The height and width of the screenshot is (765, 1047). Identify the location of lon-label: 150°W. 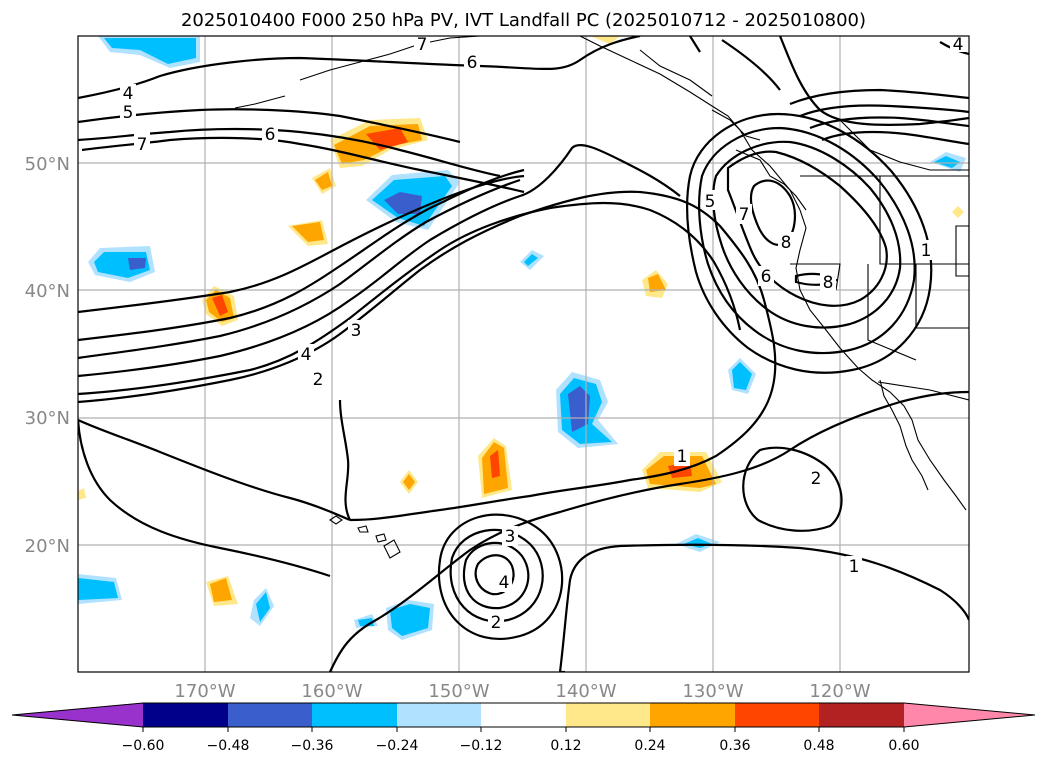
(458, 691).